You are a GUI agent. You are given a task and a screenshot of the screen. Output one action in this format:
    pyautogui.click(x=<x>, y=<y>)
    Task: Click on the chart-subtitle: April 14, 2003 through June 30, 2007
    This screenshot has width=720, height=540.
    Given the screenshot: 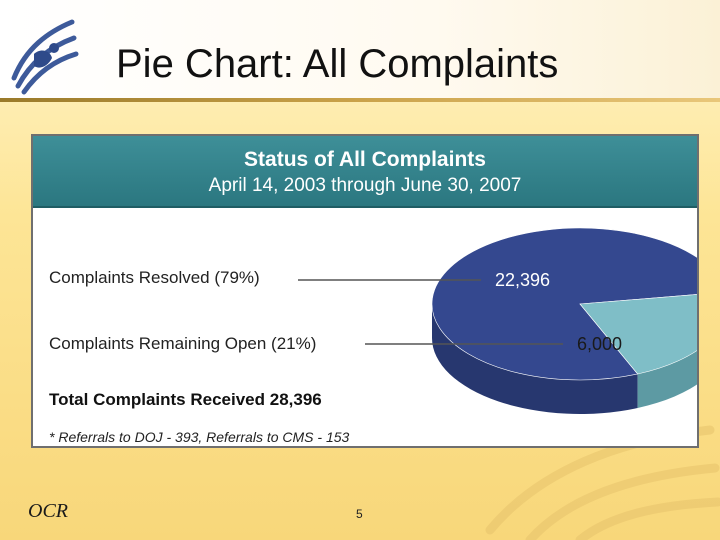 What is the action you would take?
    pyautogui.click(x=365, y=185)
    